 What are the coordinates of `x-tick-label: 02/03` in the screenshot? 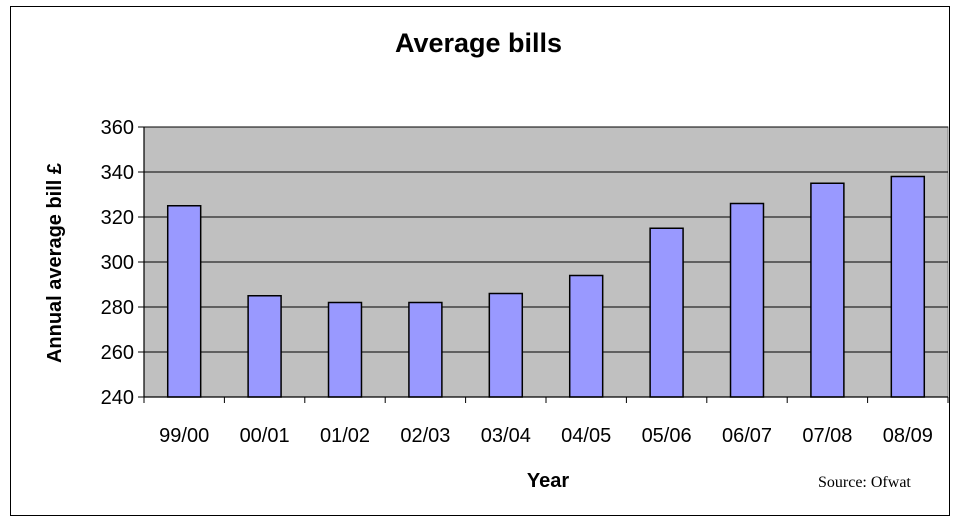 It's located at (425, 436).